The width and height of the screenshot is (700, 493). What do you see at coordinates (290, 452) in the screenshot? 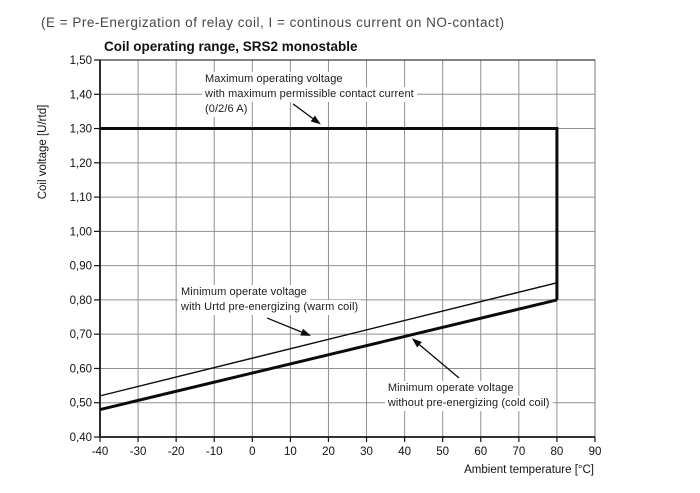
I see `x-tick-label: 10` at bounding box center [290, 452].